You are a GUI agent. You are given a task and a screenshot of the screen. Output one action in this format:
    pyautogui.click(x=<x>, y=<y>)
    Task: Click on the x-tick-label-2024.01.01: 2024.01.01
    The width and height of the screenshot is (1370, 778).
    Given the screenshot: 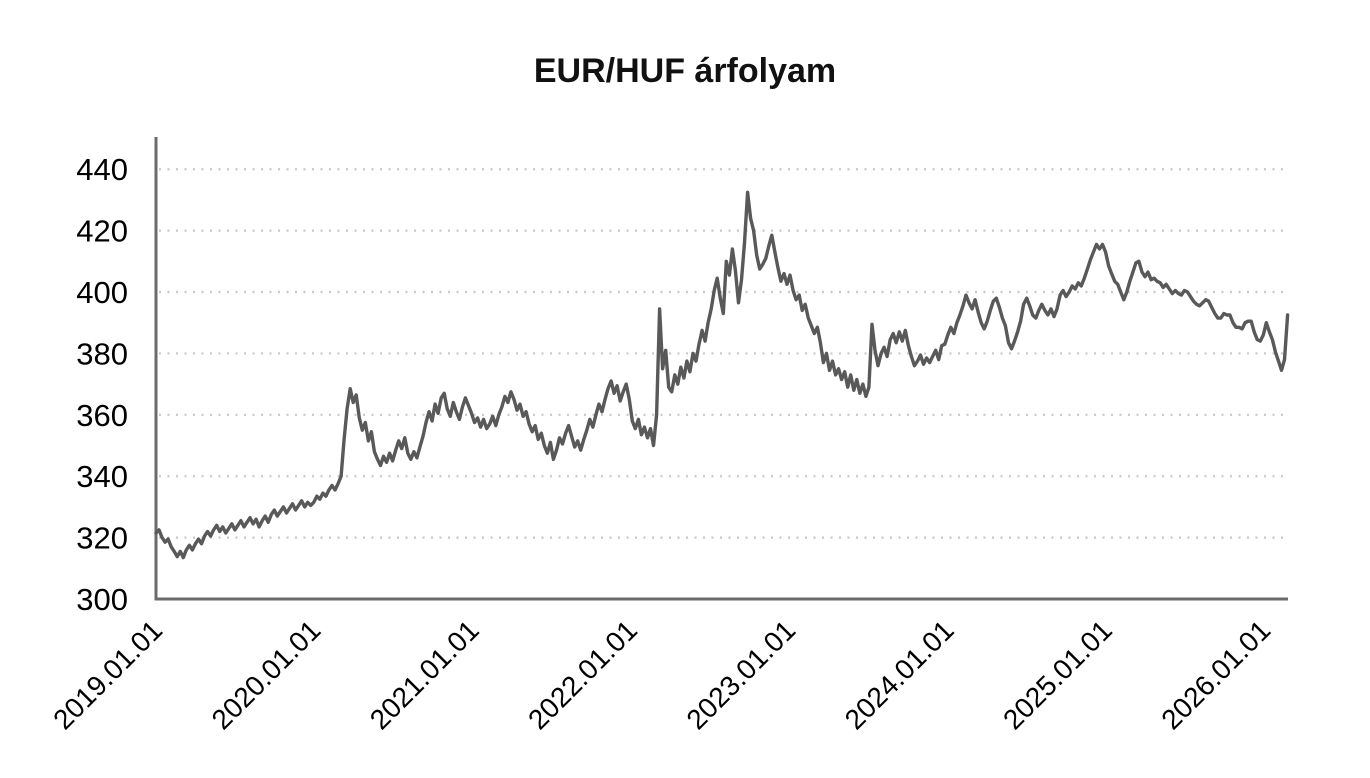 What is the action you would take?
    pyautogui.click(x=899, y=674)
    